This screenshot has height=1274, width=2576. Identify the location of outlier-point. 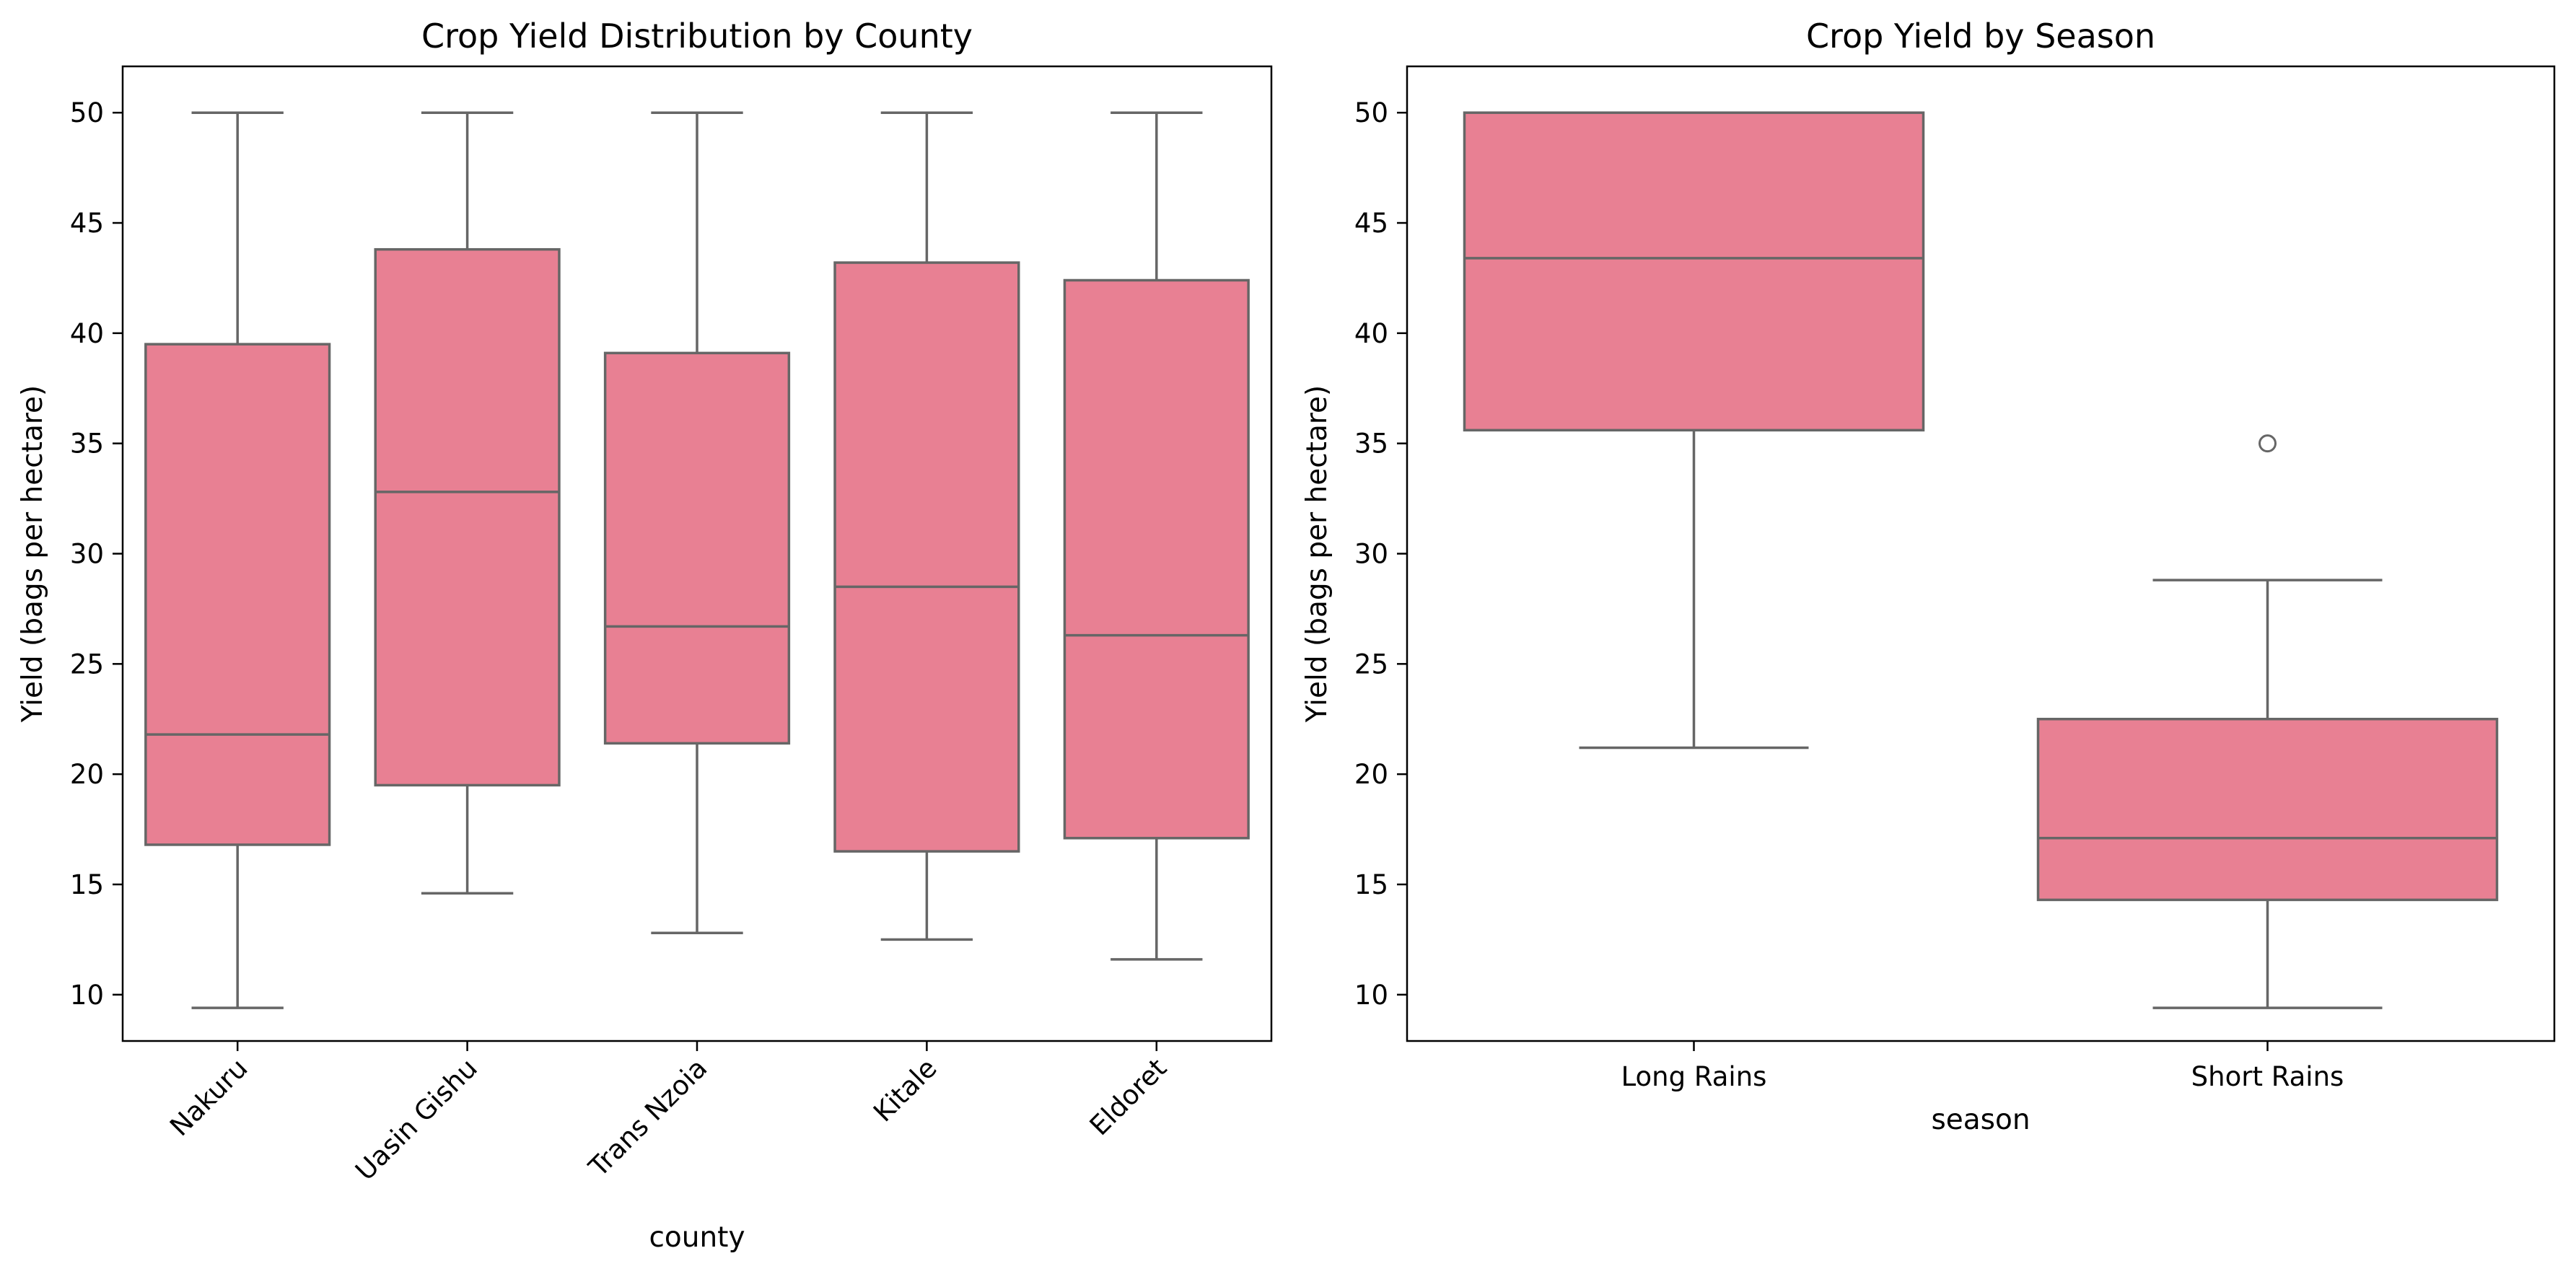
(2268, 444).